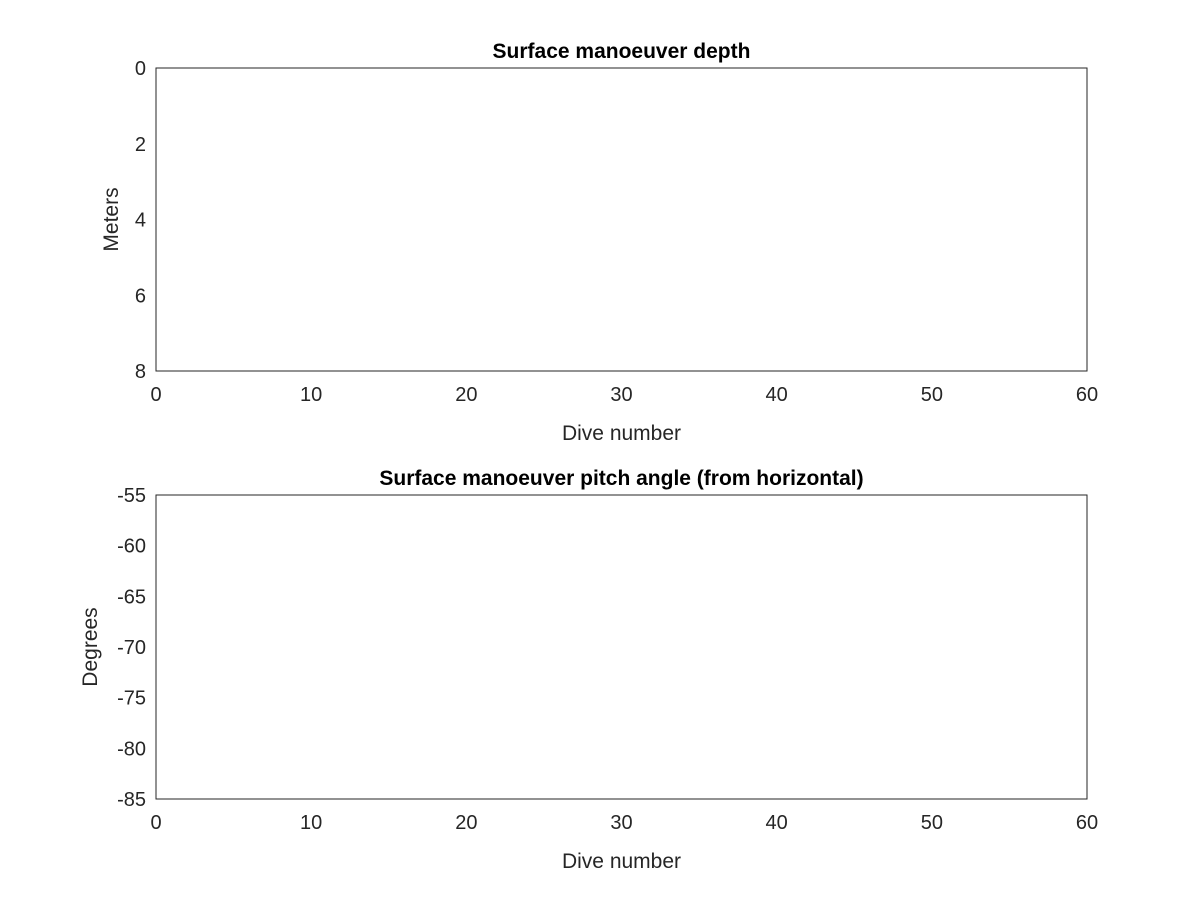 Image resolution: width=1200 pixels, height=900 pixels. What do you see at coordinates (131, 699) in the screenshot?
I see `y-tick-label: -75` at bounding box center [131, 699].